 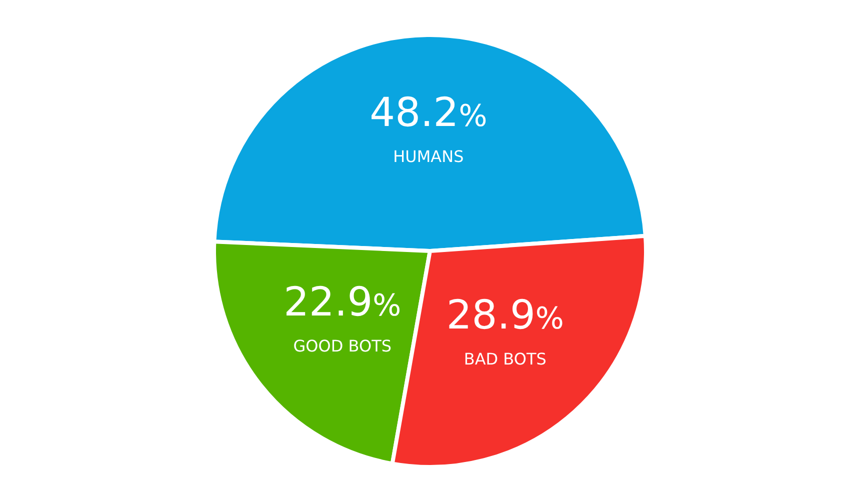 I want to click on data-label: 48.2%, so click(x=429, y=113).